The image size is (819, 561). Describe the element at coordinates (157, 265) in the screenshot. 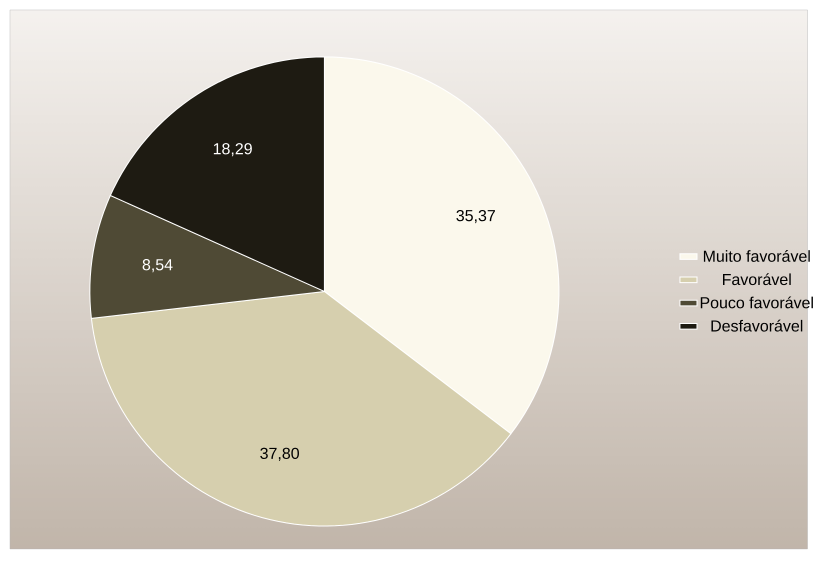

I see `data-label: 8,54` at that location.